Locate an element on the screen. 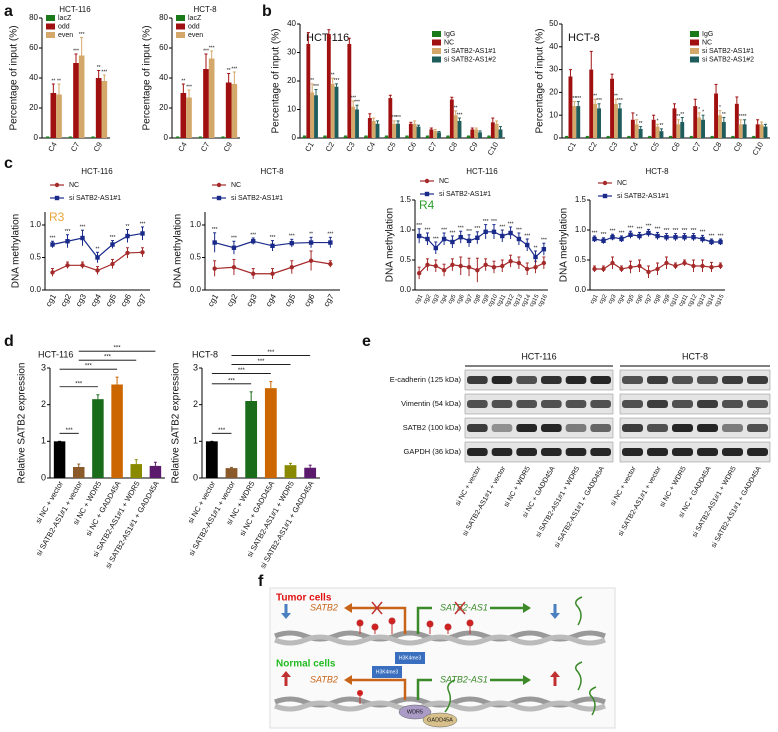 Image resolution: width=778 pixels, height=732 pixels. legend-label: odd is located at coordinates (64, 26).